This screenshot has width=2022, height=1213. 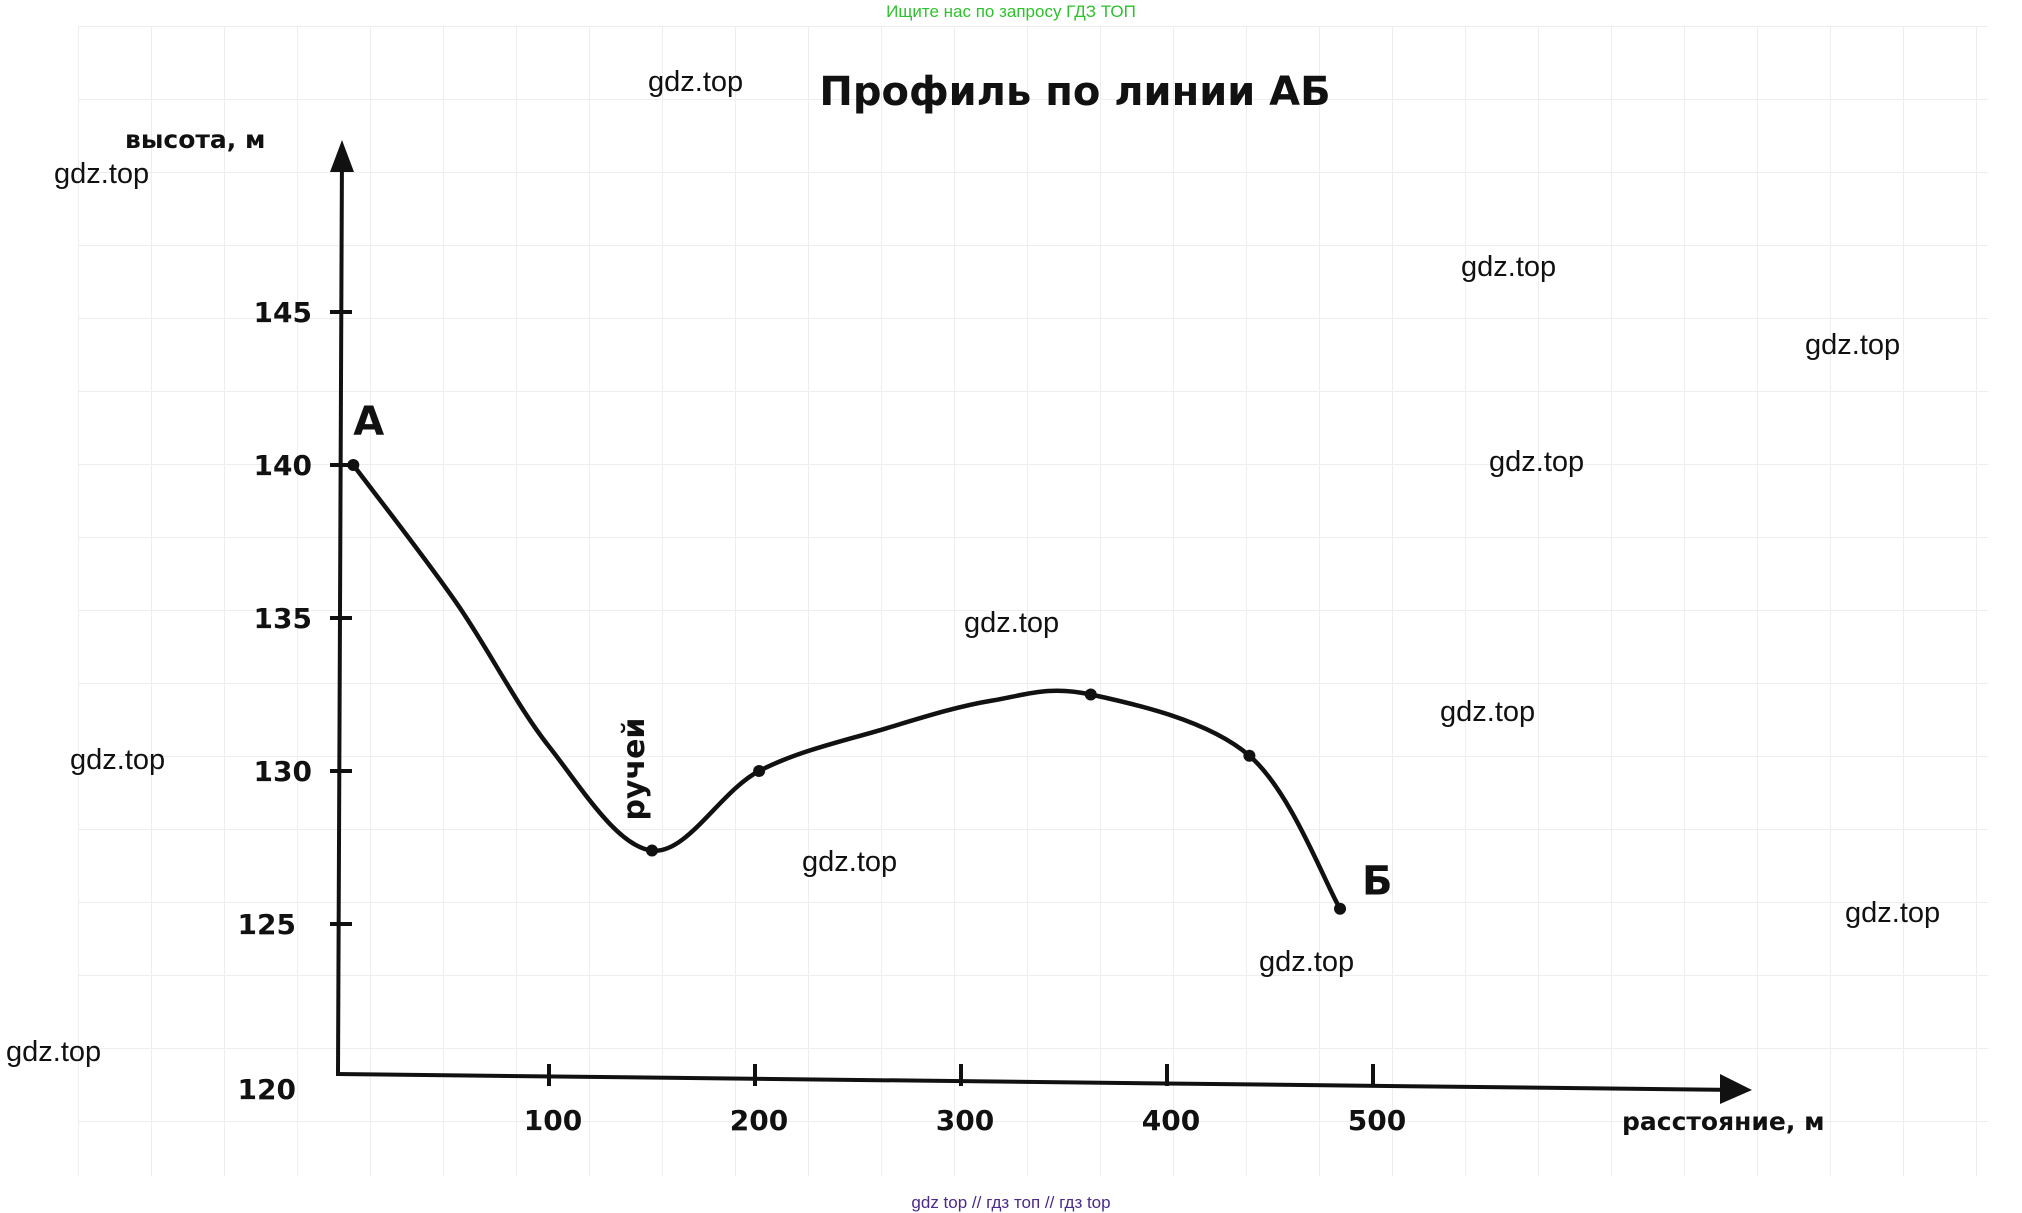 What do you see at coordinates (553, 1120) in the screenshot?
I see `x-tick-label: 100` at bounding box center [553, 1120].